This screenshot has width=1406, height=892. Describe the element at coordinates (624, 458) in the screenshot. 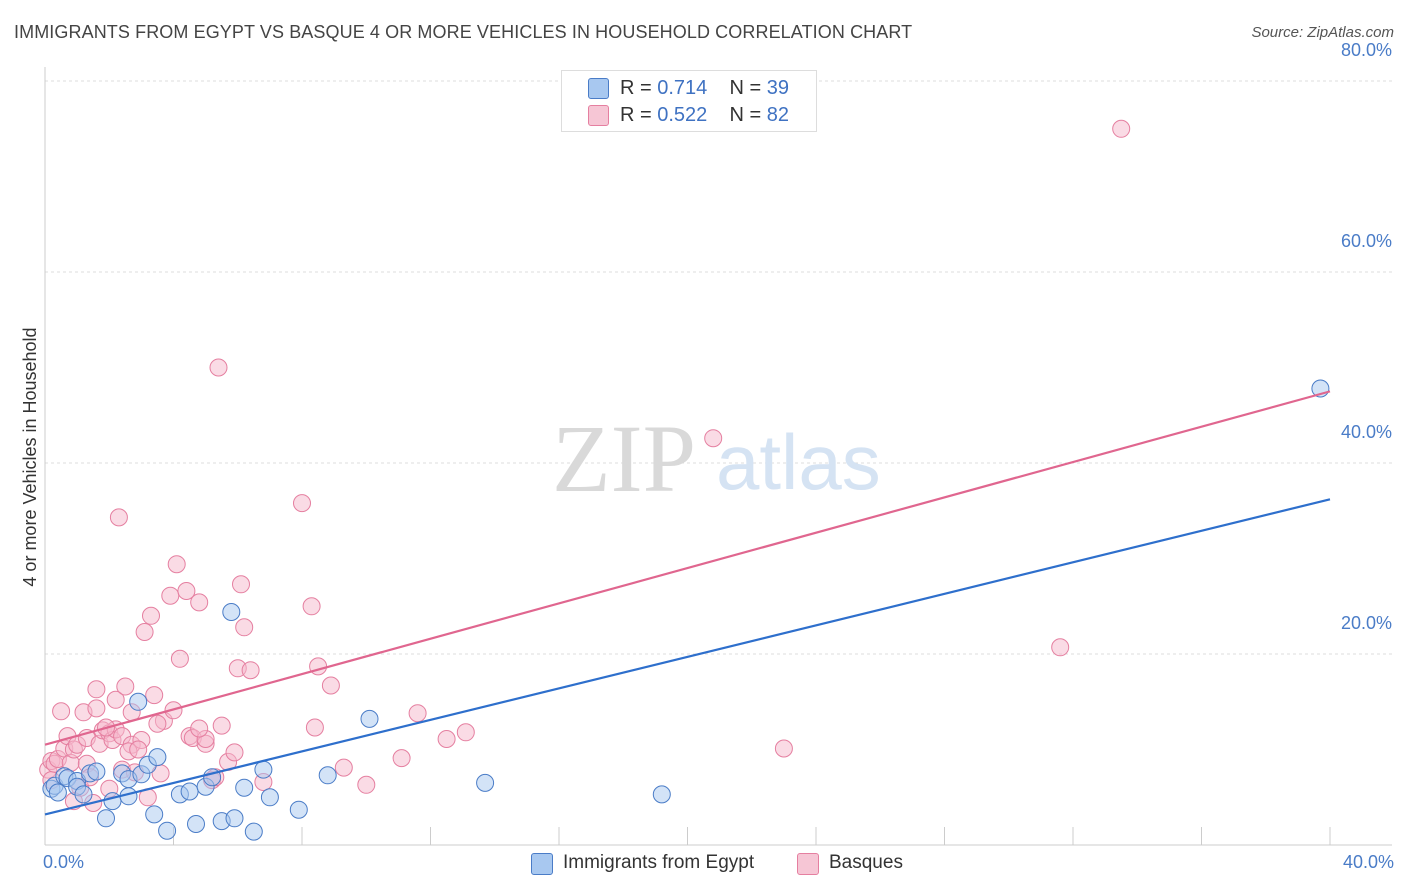

I see `watermark-zip: ZIP` at that location.